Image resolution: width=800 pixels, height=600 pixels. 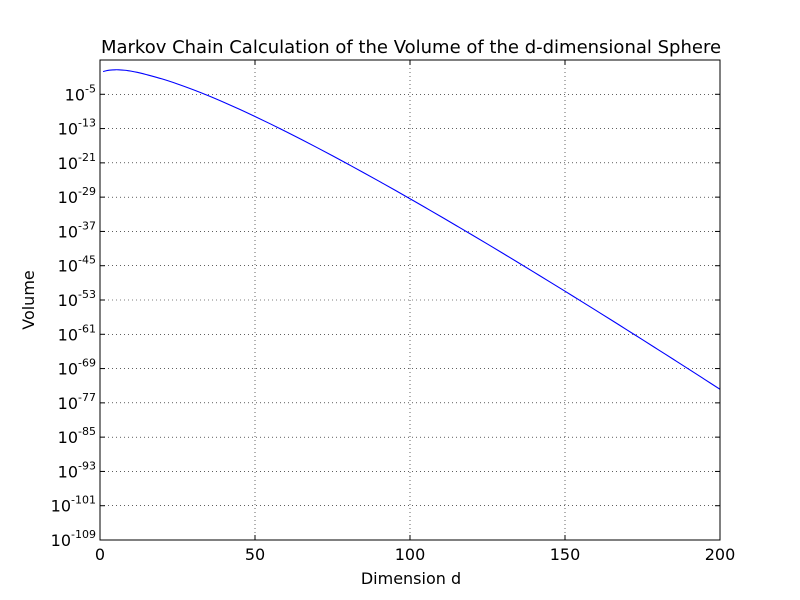 What do you see at coordinates (77, 368) in the screenshot?
I see `y-tick-label: 10-69` at bounding box center [77, 368].